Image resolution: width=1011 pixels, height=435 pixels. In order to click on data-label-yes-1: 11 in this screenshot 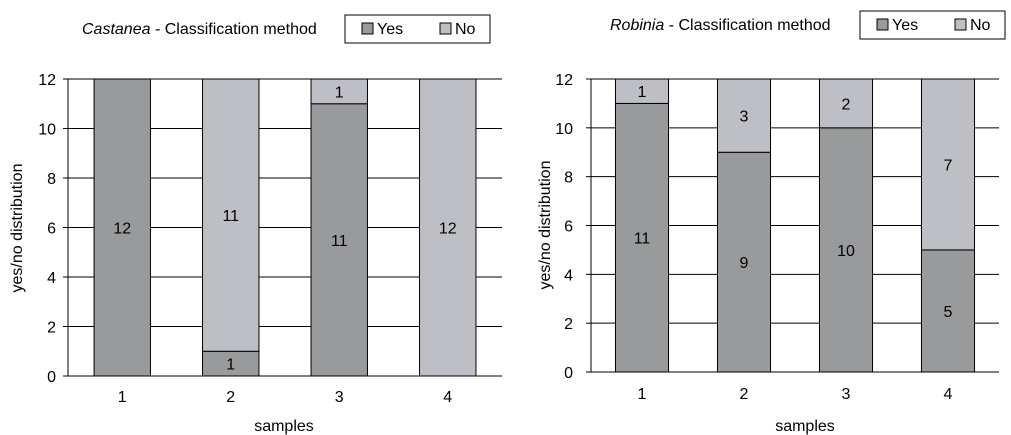, I will do `click(642, 239)`.